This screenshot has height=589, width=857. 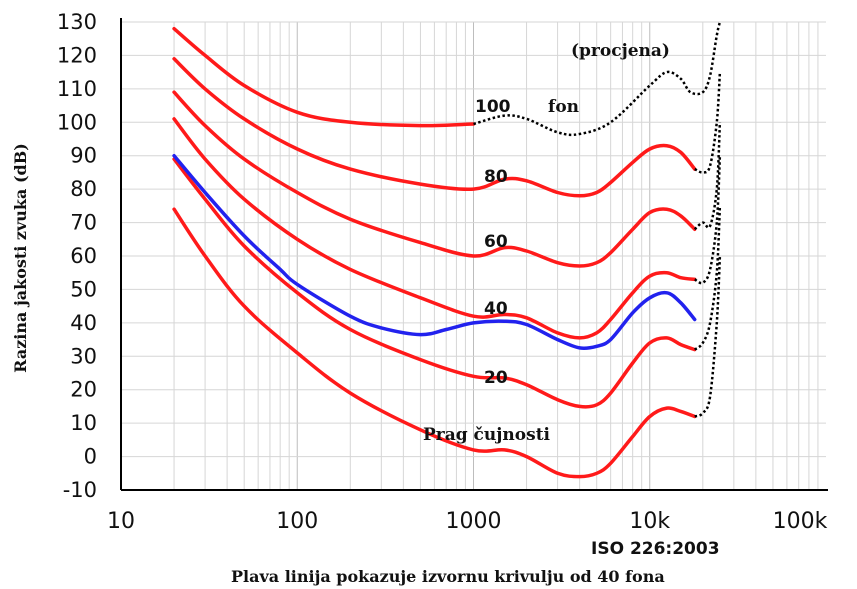 I want to click on y-tick-label: 60, so click(x=83, y=256).